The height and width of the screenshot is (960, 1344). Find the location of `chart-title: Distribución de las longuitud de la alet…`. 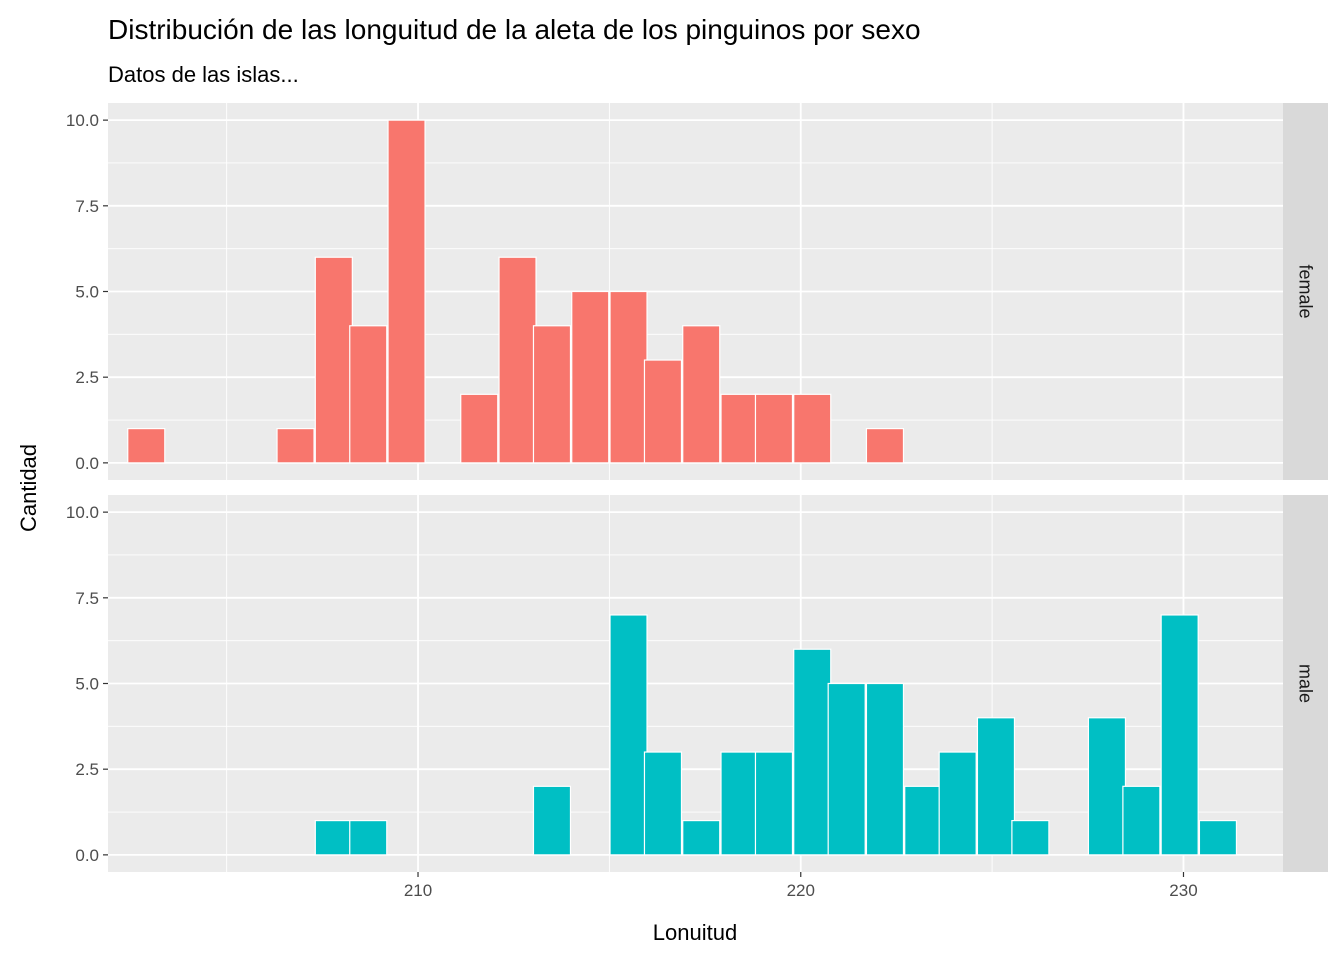

chart-title: Distribución de las longuitud de la alet… is located at coordinates (514, 29).